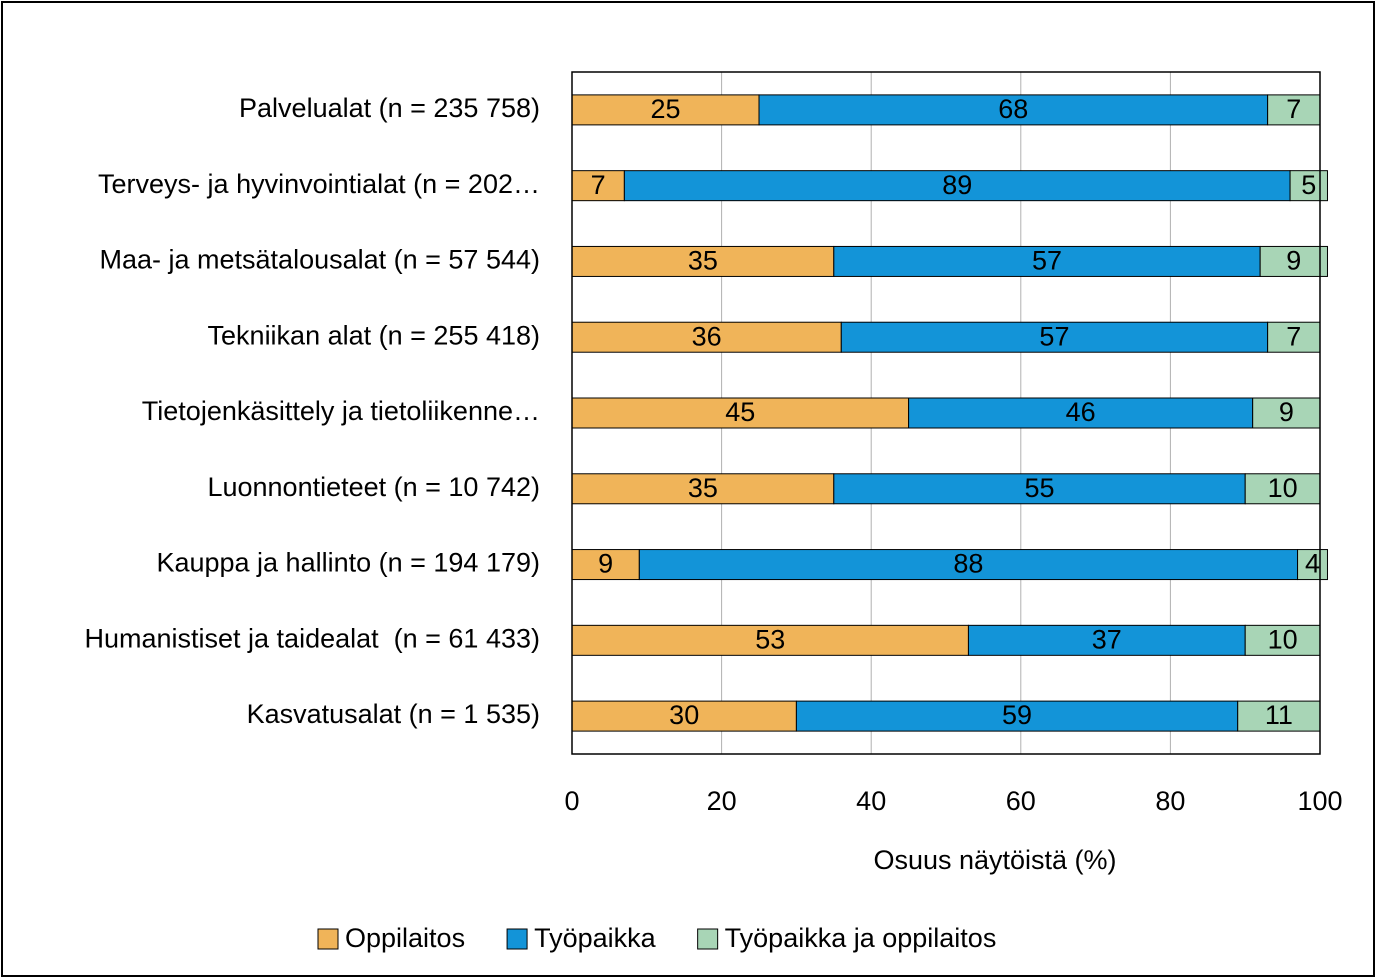  I want to click on x-tick-label: 60, so click(1021, 801).